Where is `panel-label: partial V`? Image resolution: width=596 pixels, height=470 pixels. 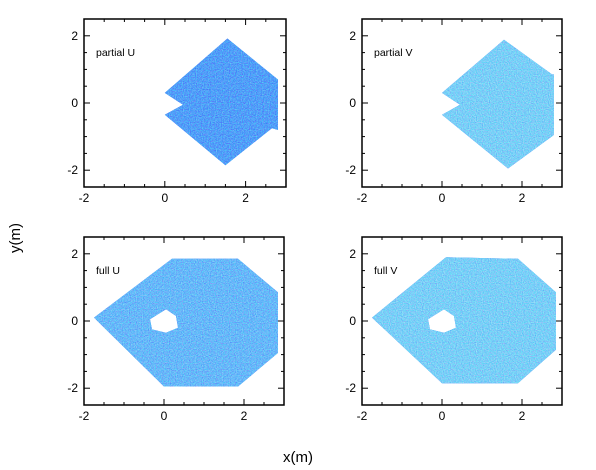 panel-label: partial V is located at coordinates (393, 53).